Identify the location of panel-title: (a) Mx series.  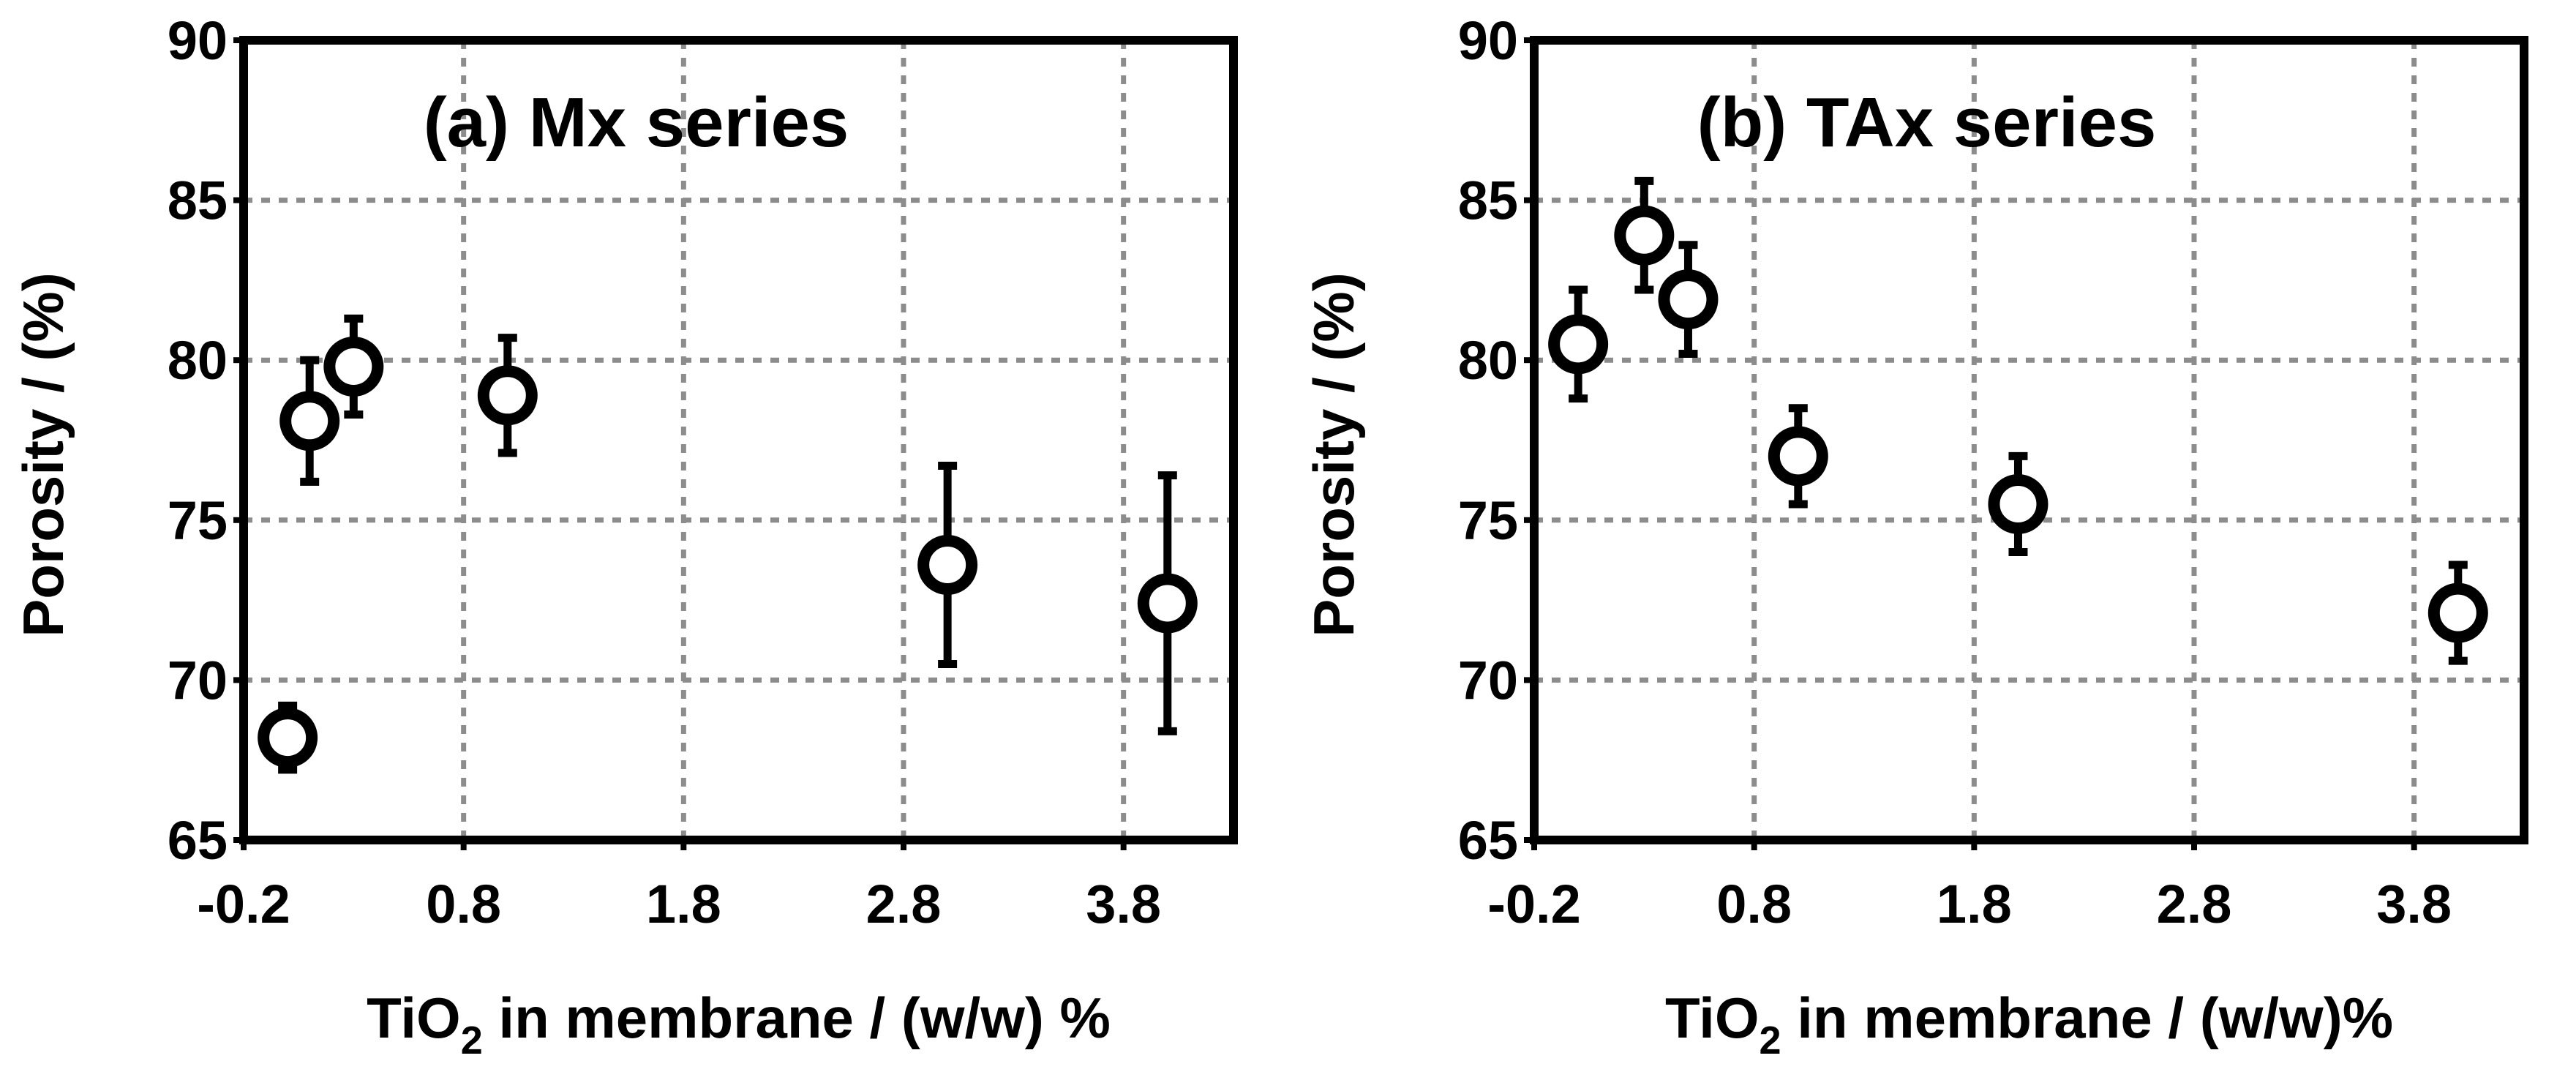
(636, 122).